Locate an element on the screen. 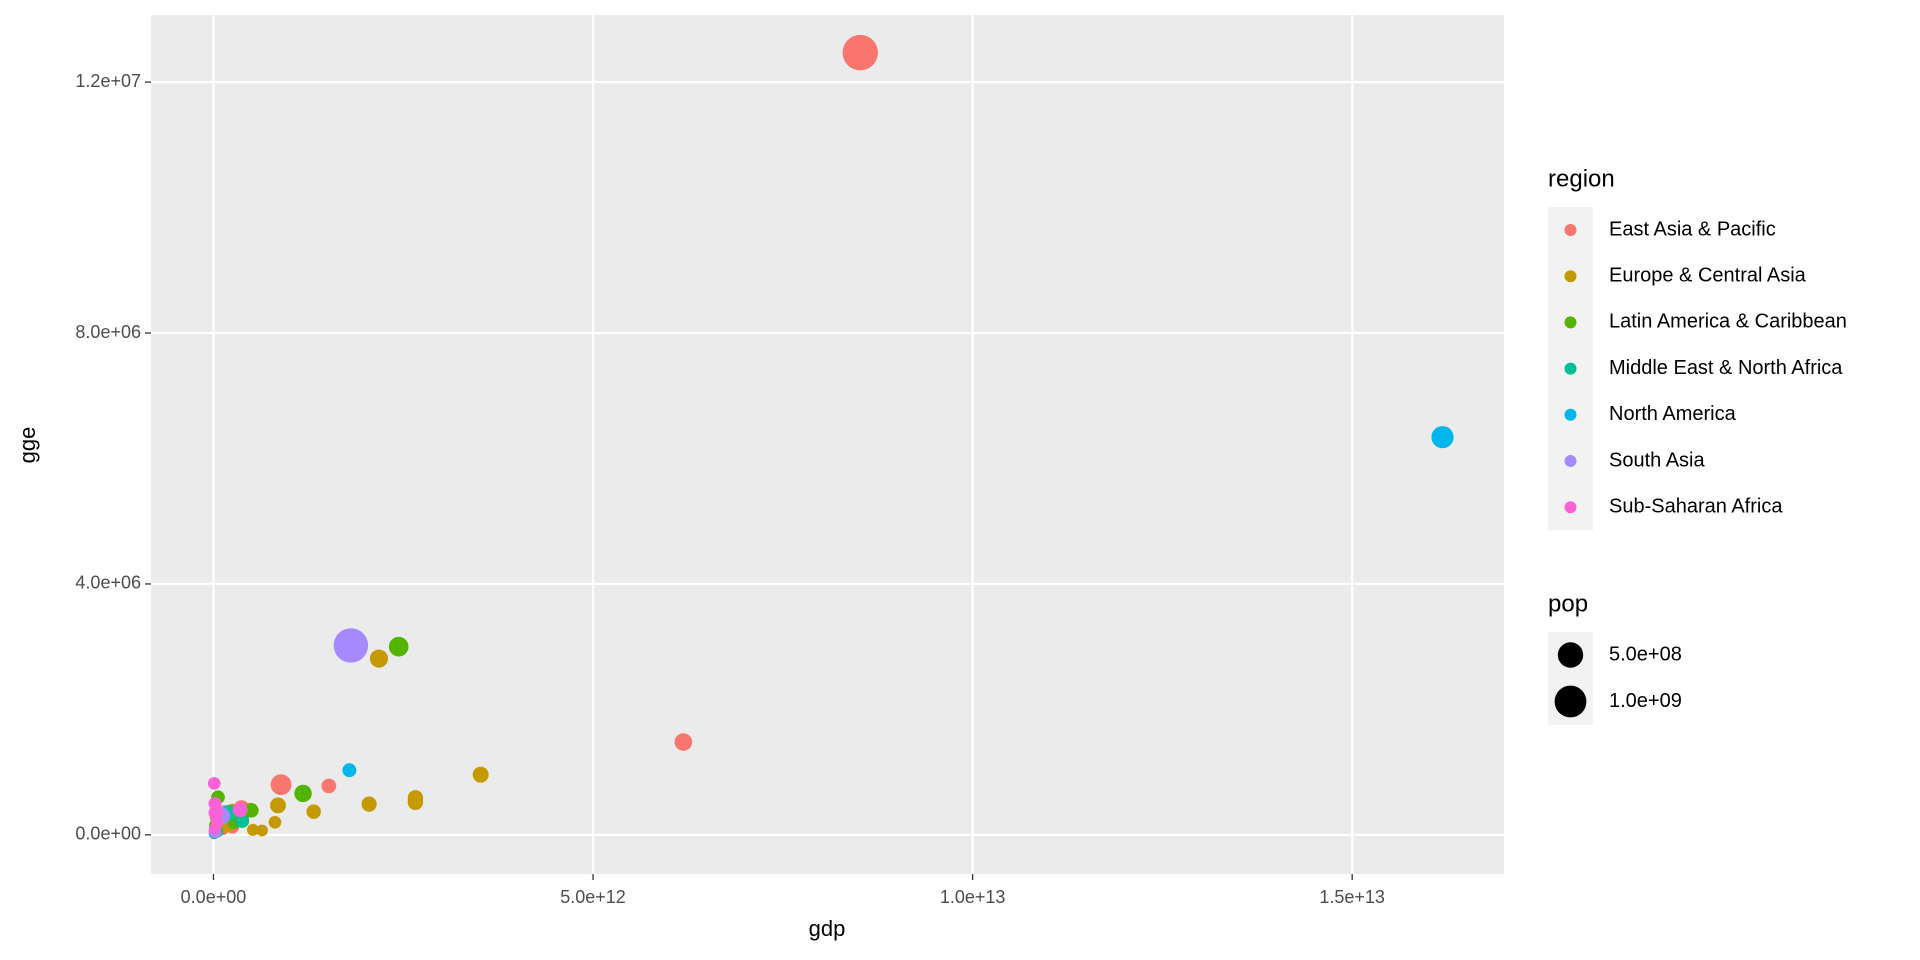  legend-title: region is located at coordinates (1581, 178).